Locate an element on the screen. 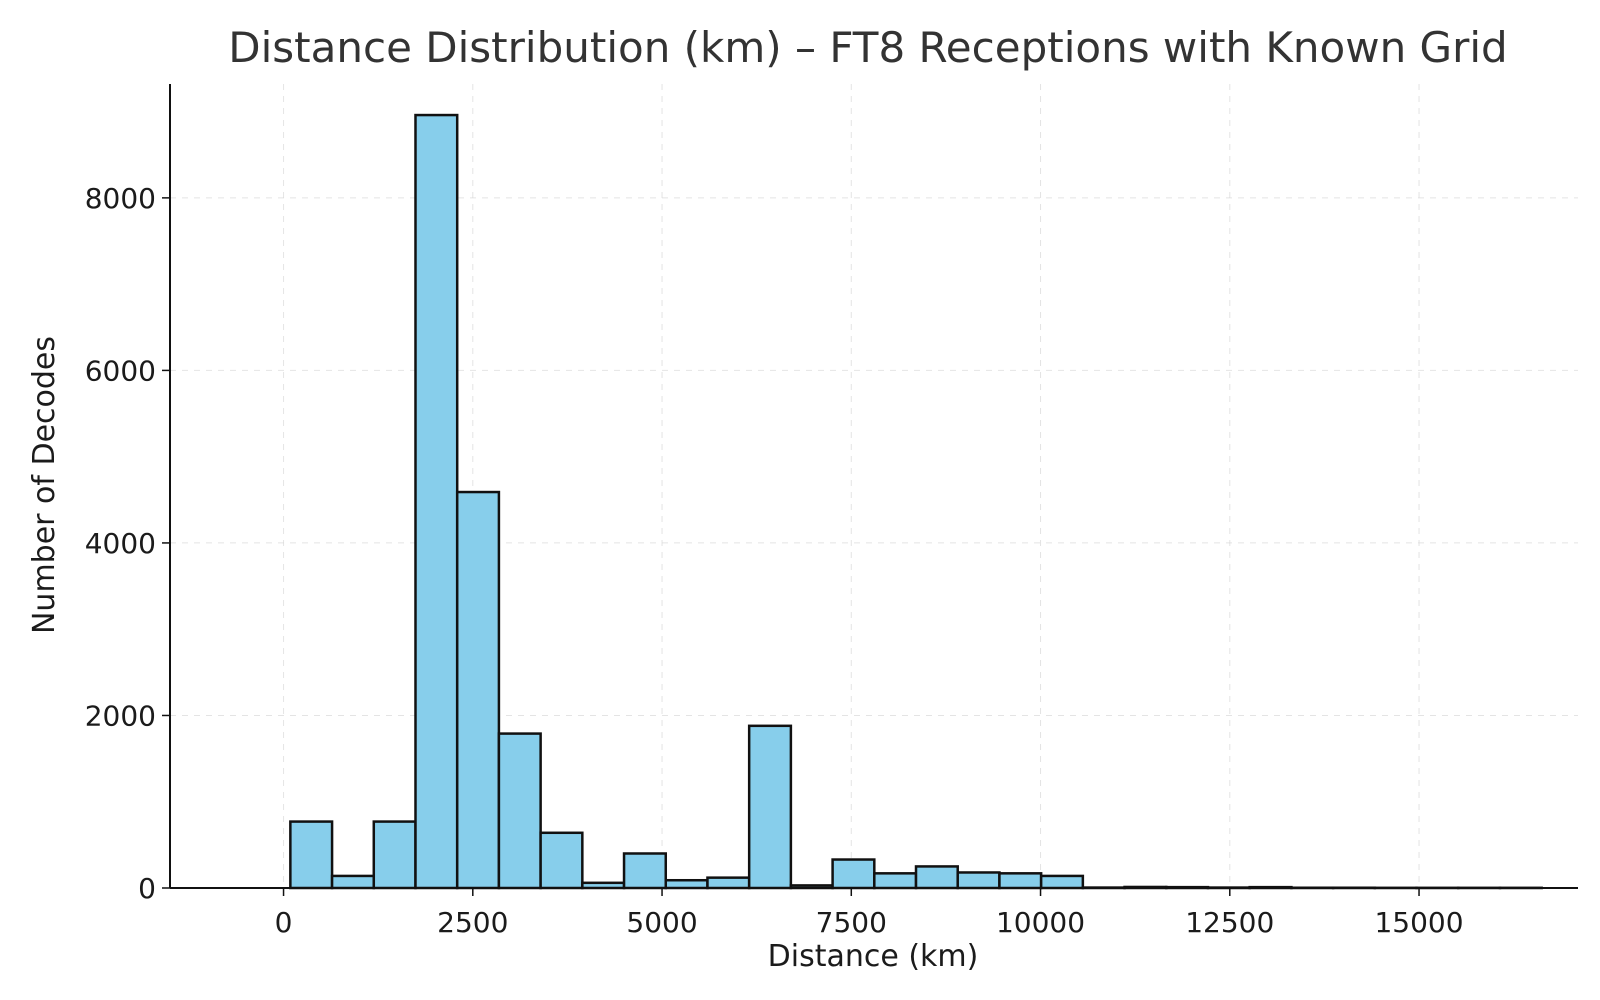 The width and height of the screenshot is (1600, 1000). y-tick-label: 2000 is located at coordinates (120, 715).